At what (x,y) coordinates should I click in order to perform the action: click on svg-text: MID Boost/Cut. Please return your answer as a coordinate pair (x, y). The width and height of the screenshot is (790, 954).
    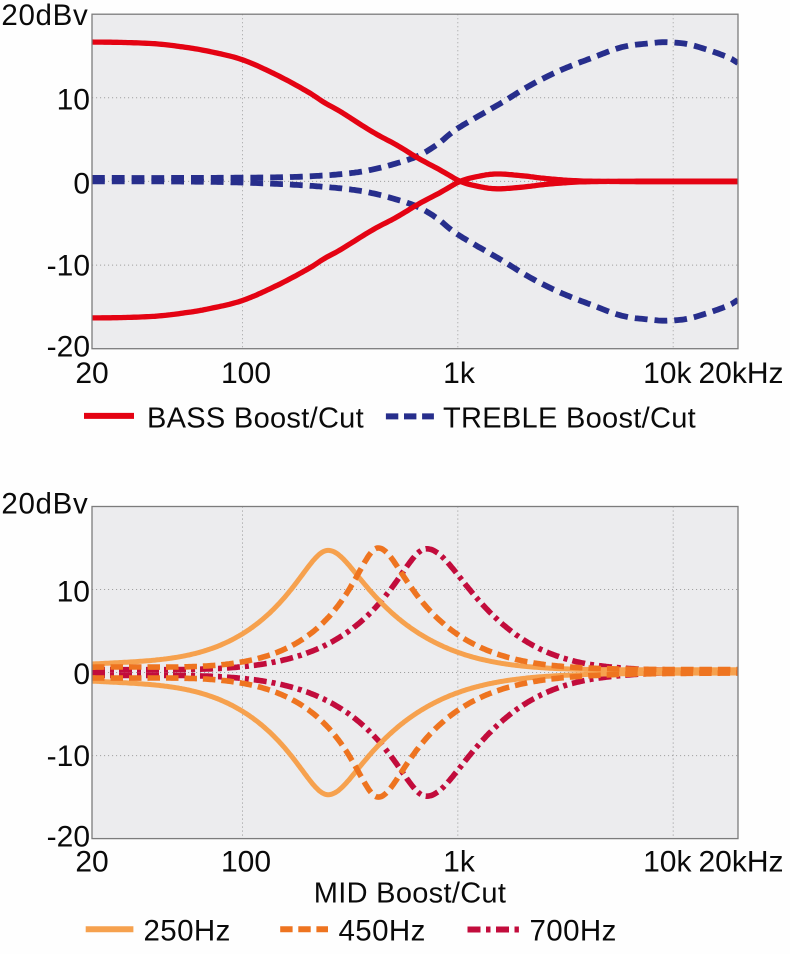
    Looking at the image, I should click on (410, 894).